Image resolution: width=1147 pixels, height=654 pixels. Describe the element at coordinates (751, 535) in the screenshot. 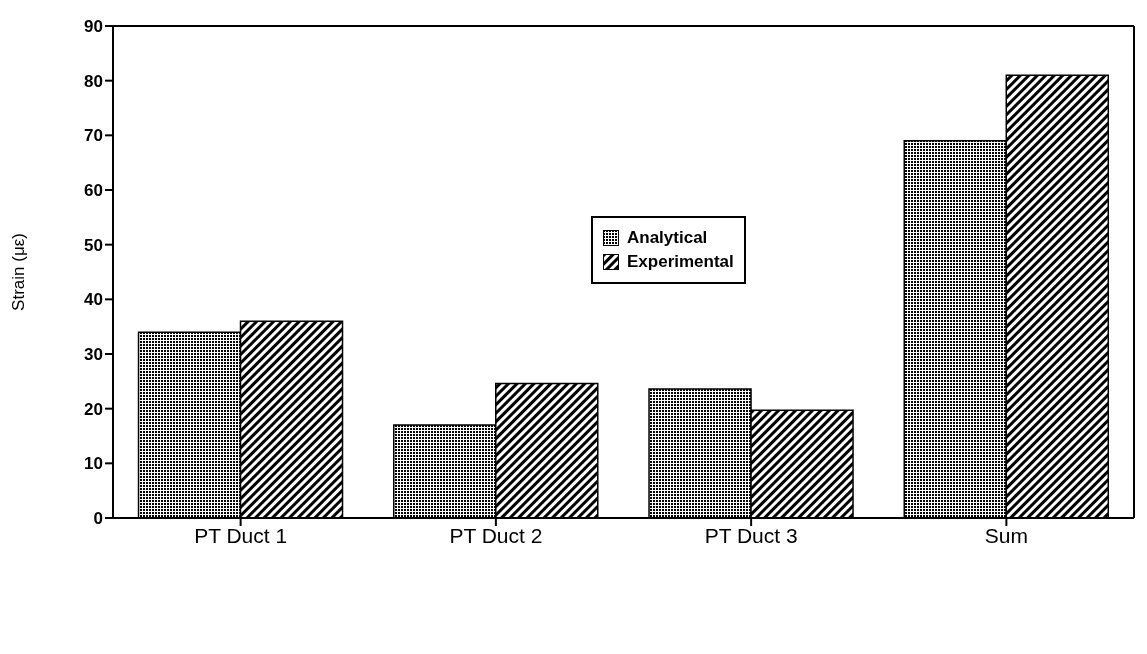

I see `x-tick-label: PT Duct 3` at that location.